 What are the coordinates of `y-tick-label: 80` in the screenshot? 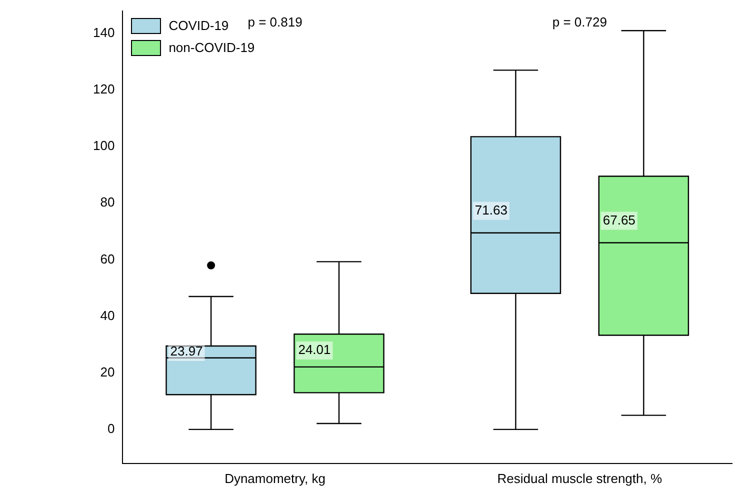 It's located at (107, 202).